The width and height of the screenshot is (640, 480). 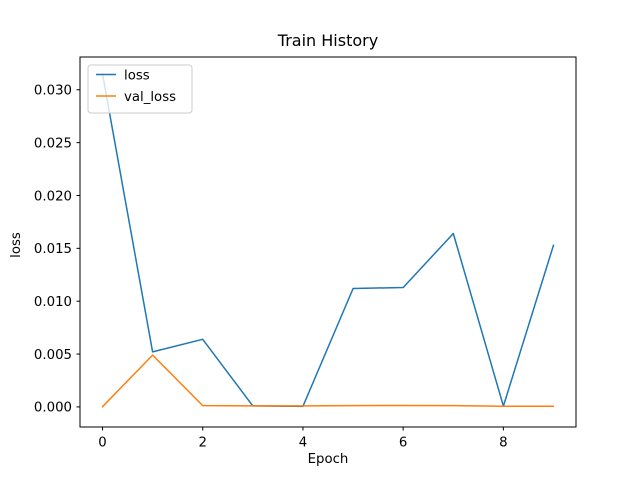 What do you see at coordinates (16, 245) in the screenshot?
I see `y-axis-label: loss` at bounding box center [16, 245].